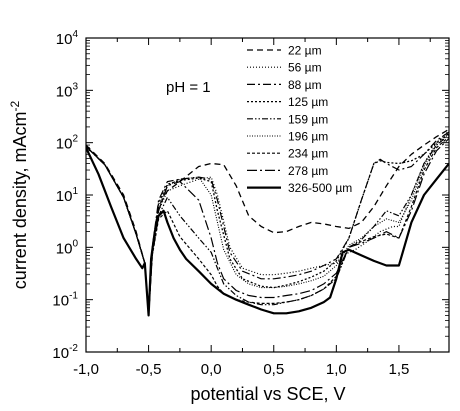  Describe the element at coordinates (336, 369) in the screenshot. I see `x-tick-label: 1,0` at that location.